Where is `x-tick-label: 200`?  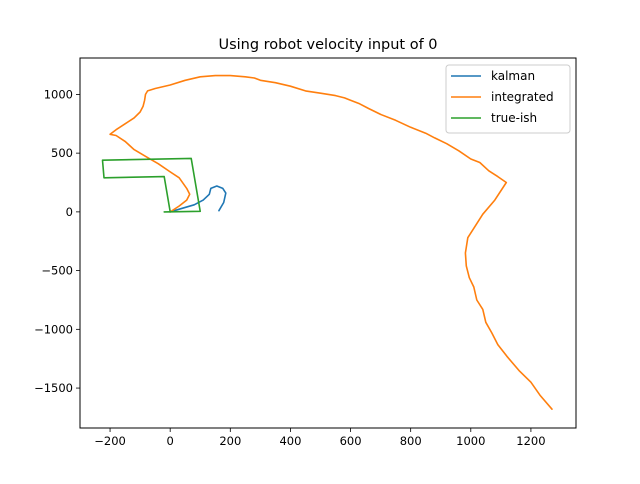
x-tick-label: 200 is located at coordinates (230, 441).